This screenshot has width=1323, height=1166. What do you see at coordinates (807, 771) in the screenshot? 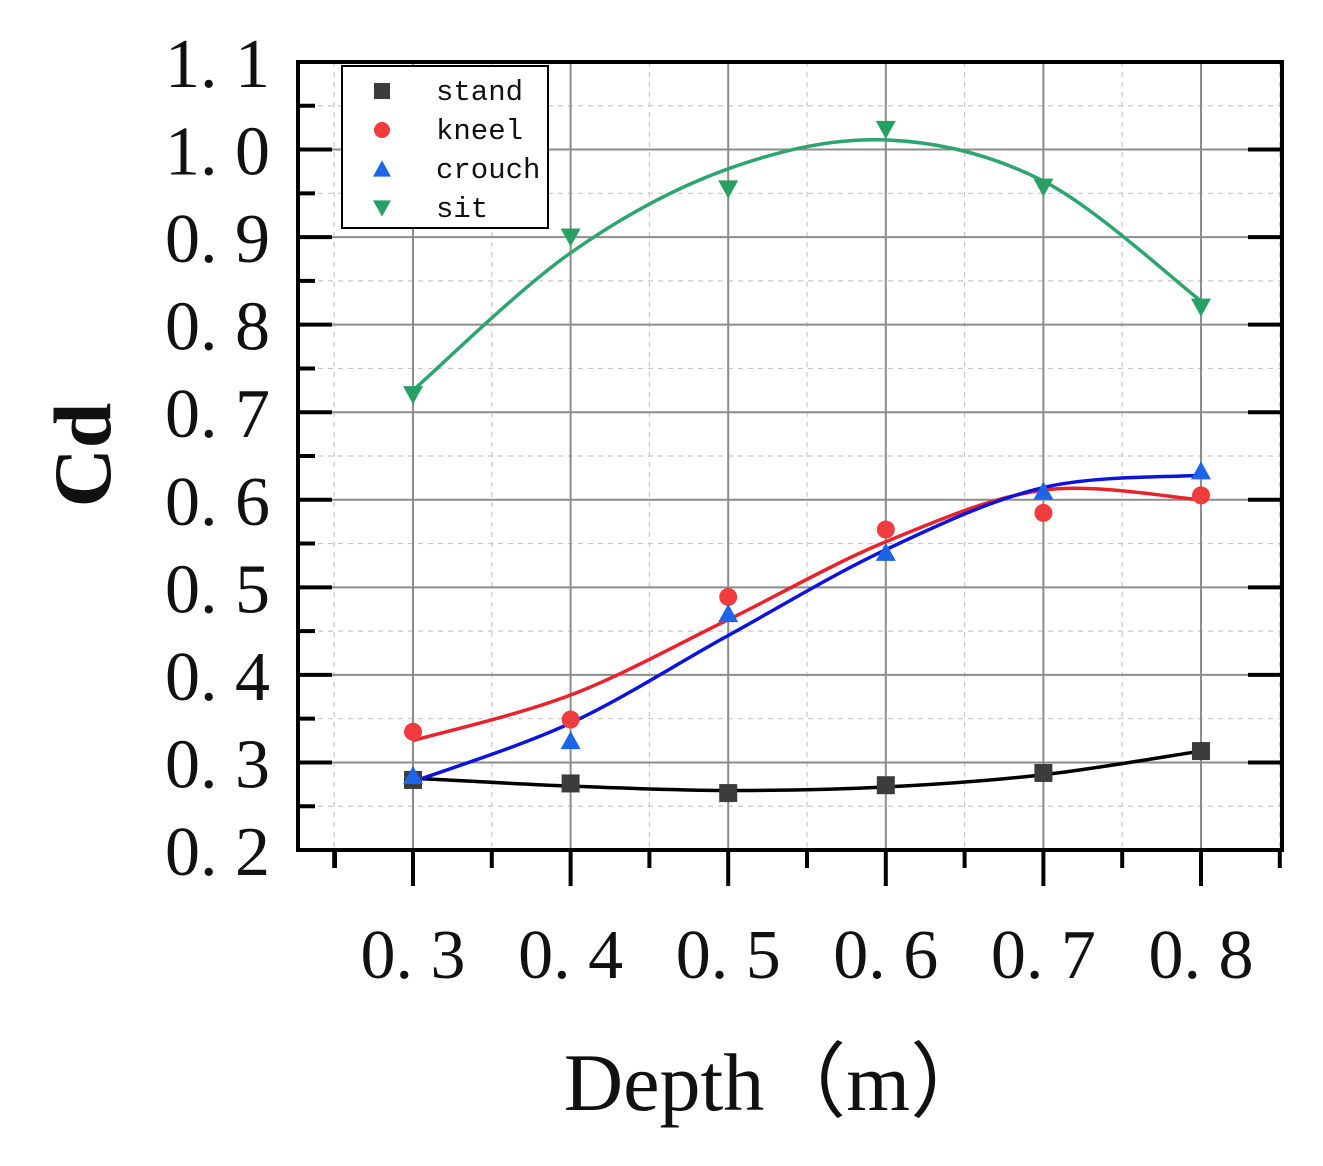
I see `fit-line-stand` at bounding box center [807, 771].